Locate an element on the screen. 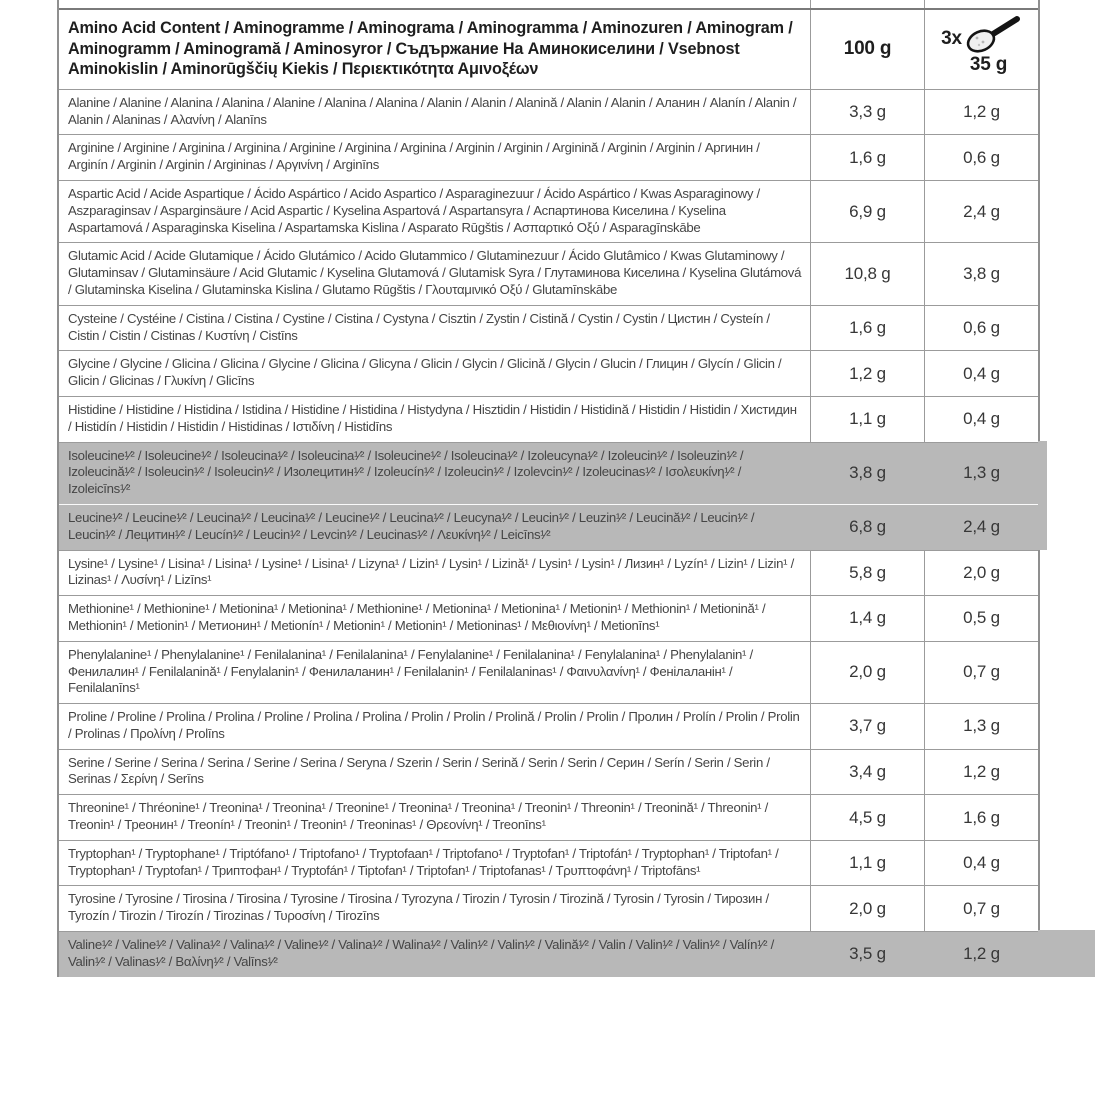  value-per-100g: 6,8 g is located at coordinates (867, 527).